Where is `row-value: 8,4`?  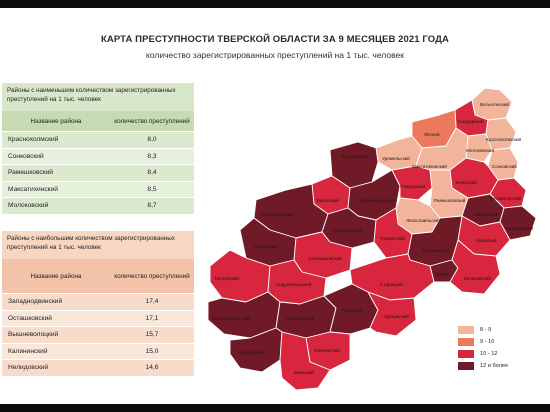 row-value: 8,4 is located at coordinates (152, 173).